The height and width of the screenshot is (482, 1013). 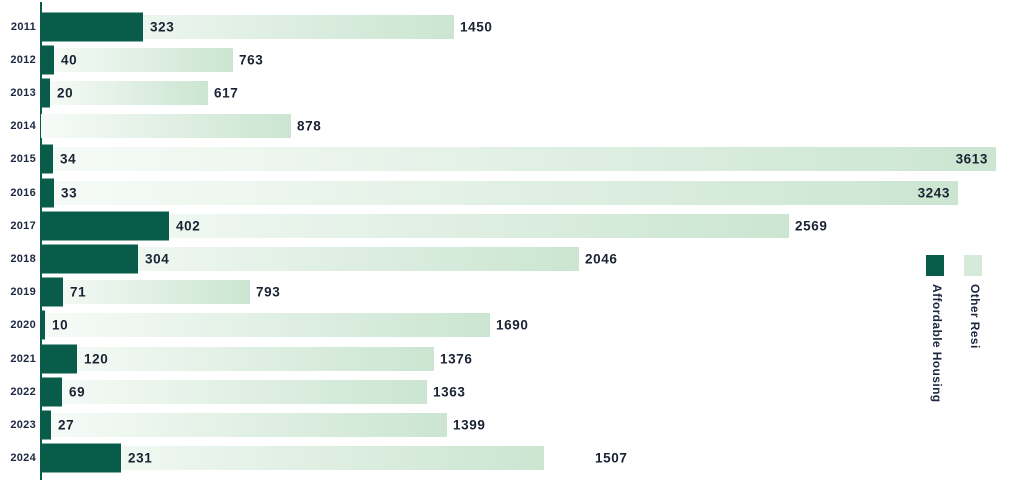 I want to click on affordable-value-label: 40, so click(x=69, y=60).